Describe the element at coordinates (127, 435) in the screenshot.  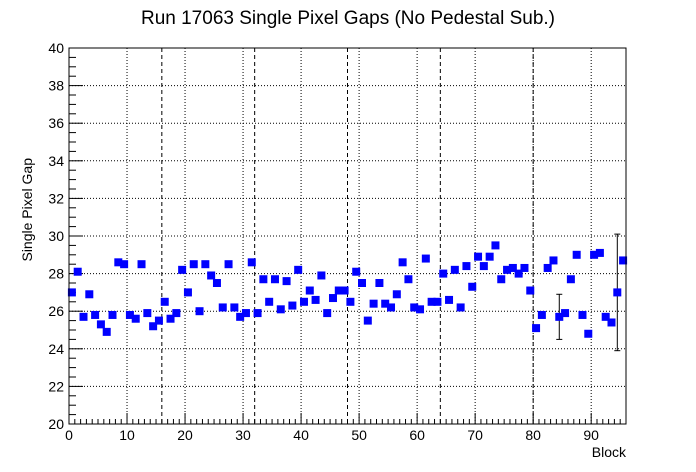
I see `x-tick-label: 10` at that location.